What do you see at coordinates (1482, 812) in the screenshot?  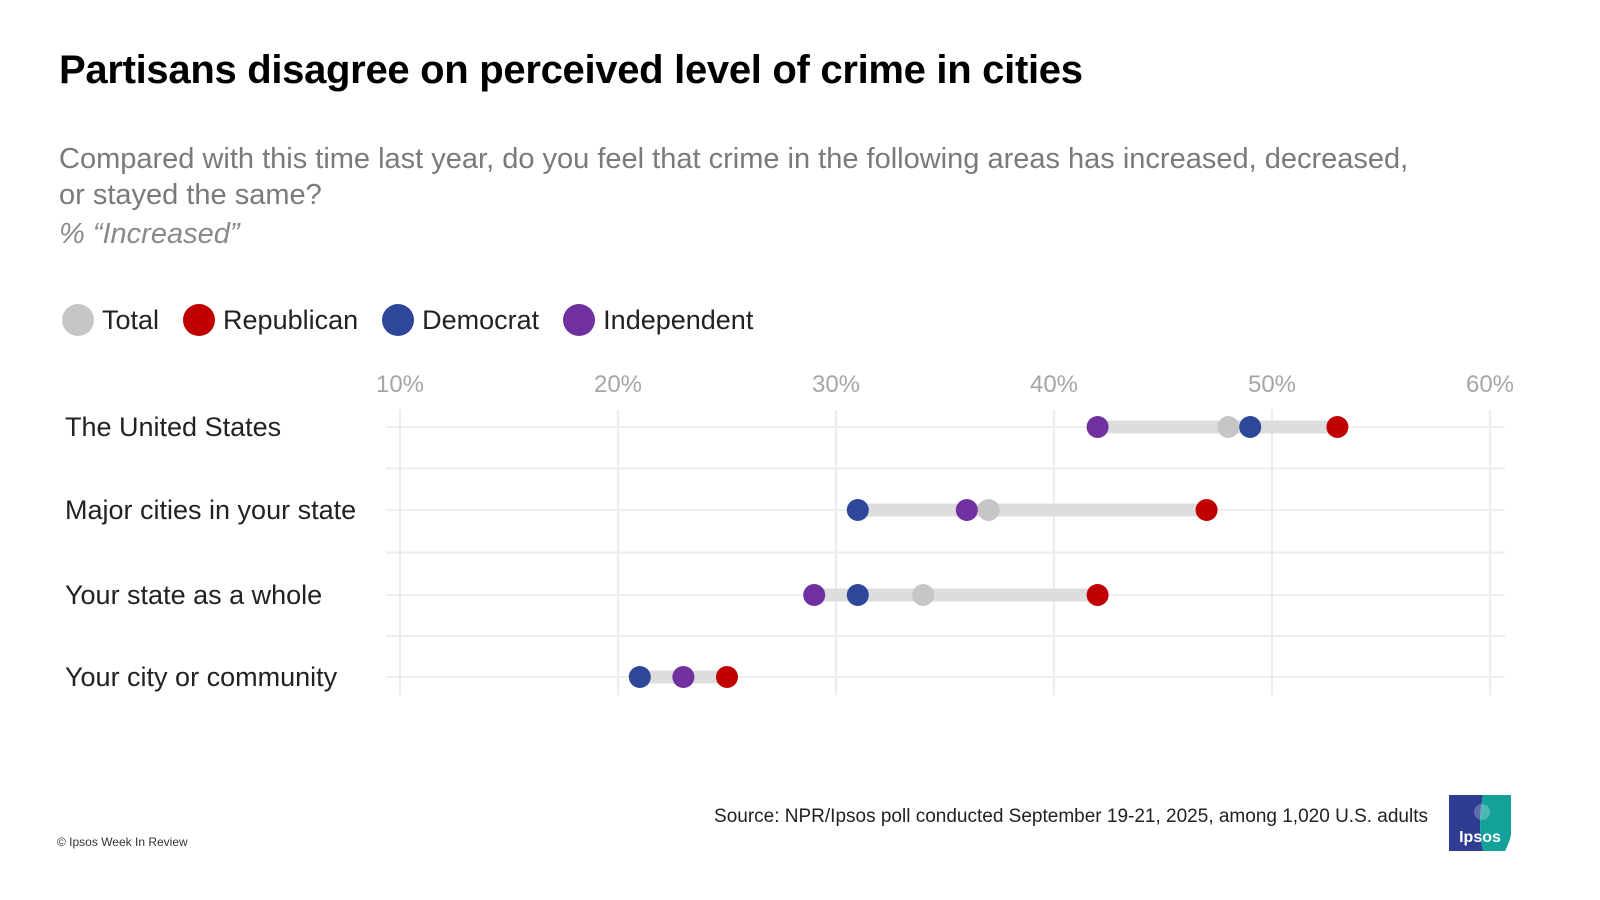 I see `logo-head-icon` at bounding box center [1482, 812].